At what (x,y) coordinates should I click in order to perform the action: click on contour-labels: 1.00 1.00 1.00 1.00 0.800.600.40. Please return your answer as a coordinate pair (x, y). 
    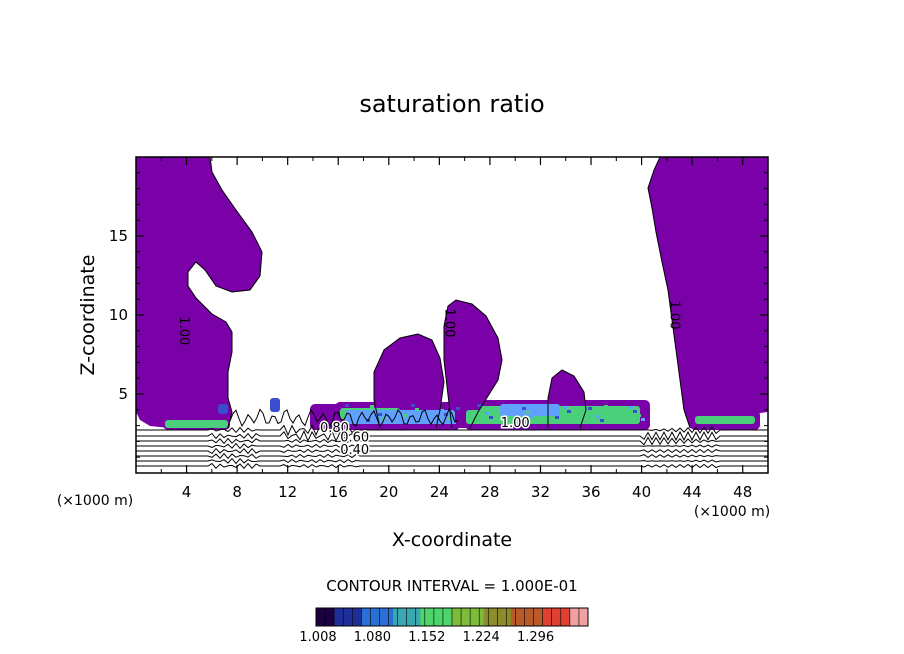
    Looking at the image, I should click on (429, 380).